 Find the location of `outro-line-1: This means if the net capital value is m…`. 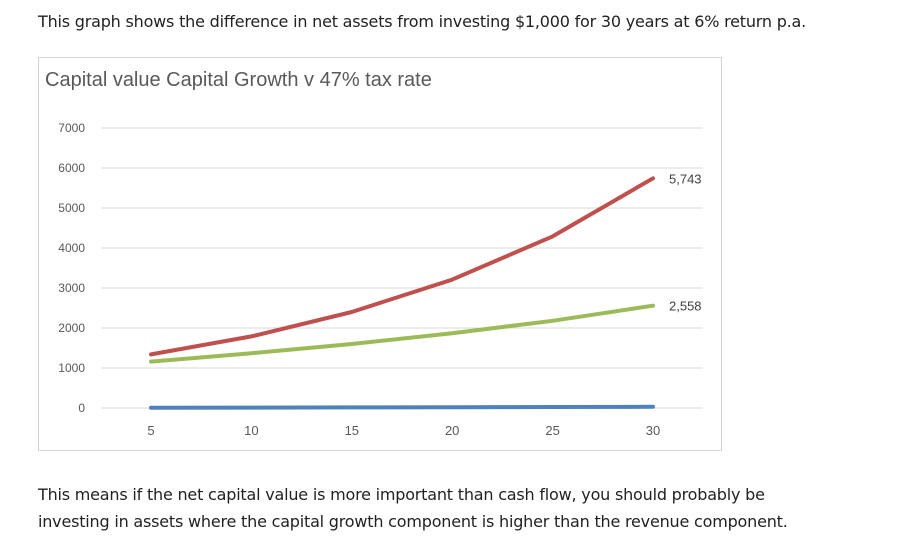

outro-line-1: This means if the net capital value is m… is located at coordinates (401, 494).